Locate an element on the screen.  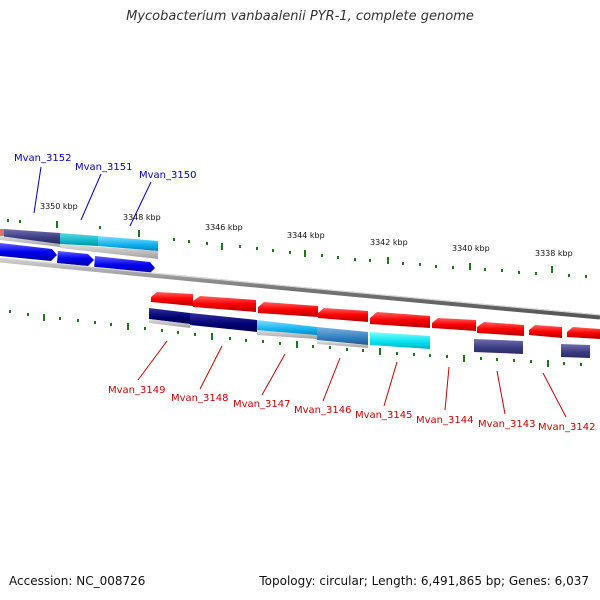
bottom-cog-track is located at coordinates (369, 333).